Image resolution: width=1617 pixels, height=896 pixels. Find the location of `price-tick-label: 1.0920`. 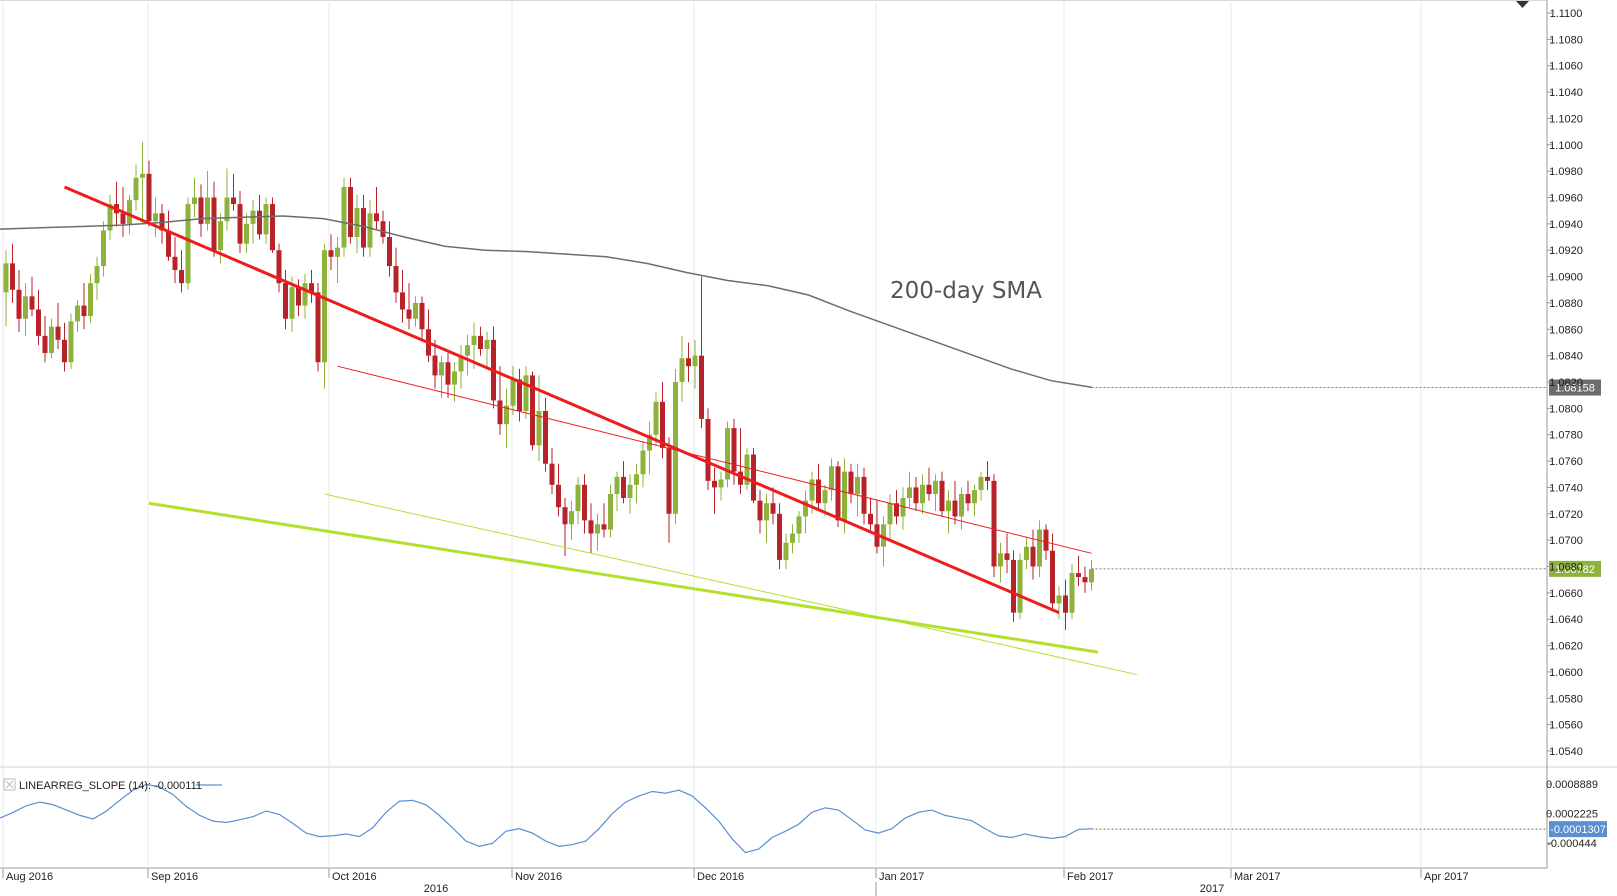

price-tick-label: 1.0920 is located at coordinates (1566, 251).